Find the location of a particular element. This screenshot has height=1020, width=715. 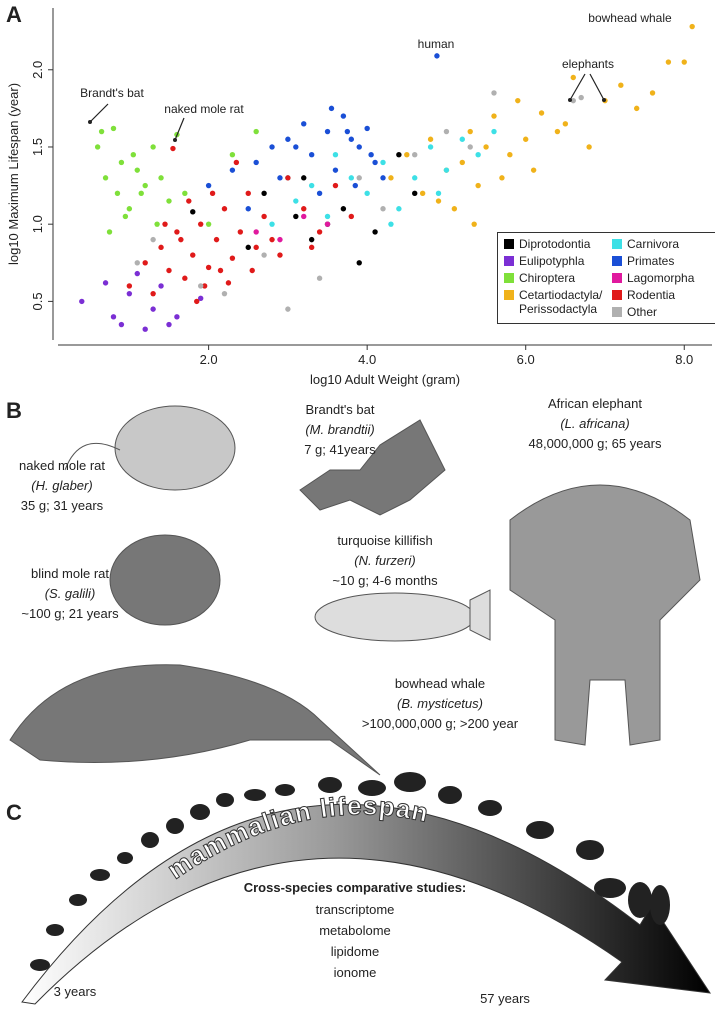

x-tick-label: 2.0 is located at coordinates (209, 359).